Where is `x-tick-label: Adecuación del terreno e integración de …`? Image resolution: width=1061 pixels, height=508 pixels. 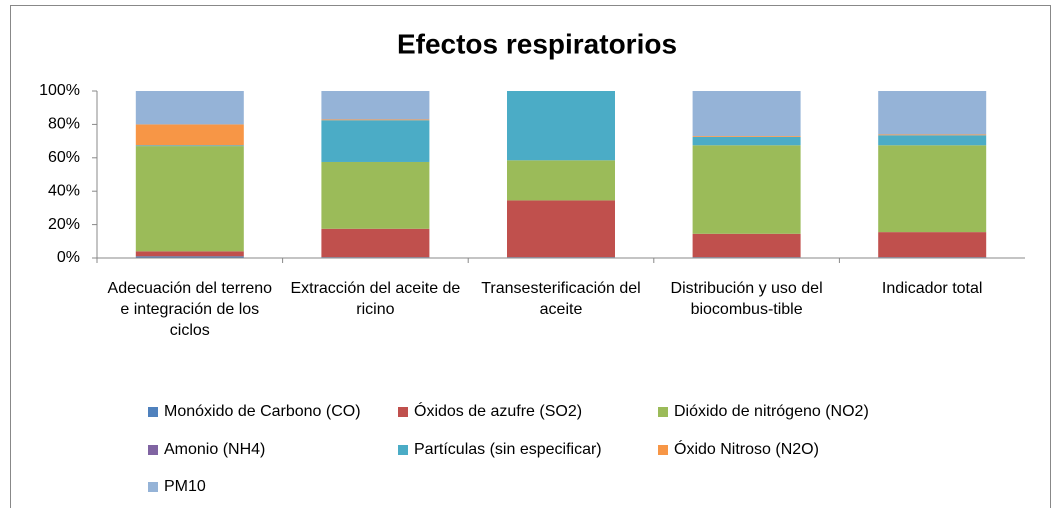 x-tick-label: Adecuación del terreno e integración de … is located at coordinates (190, 309).